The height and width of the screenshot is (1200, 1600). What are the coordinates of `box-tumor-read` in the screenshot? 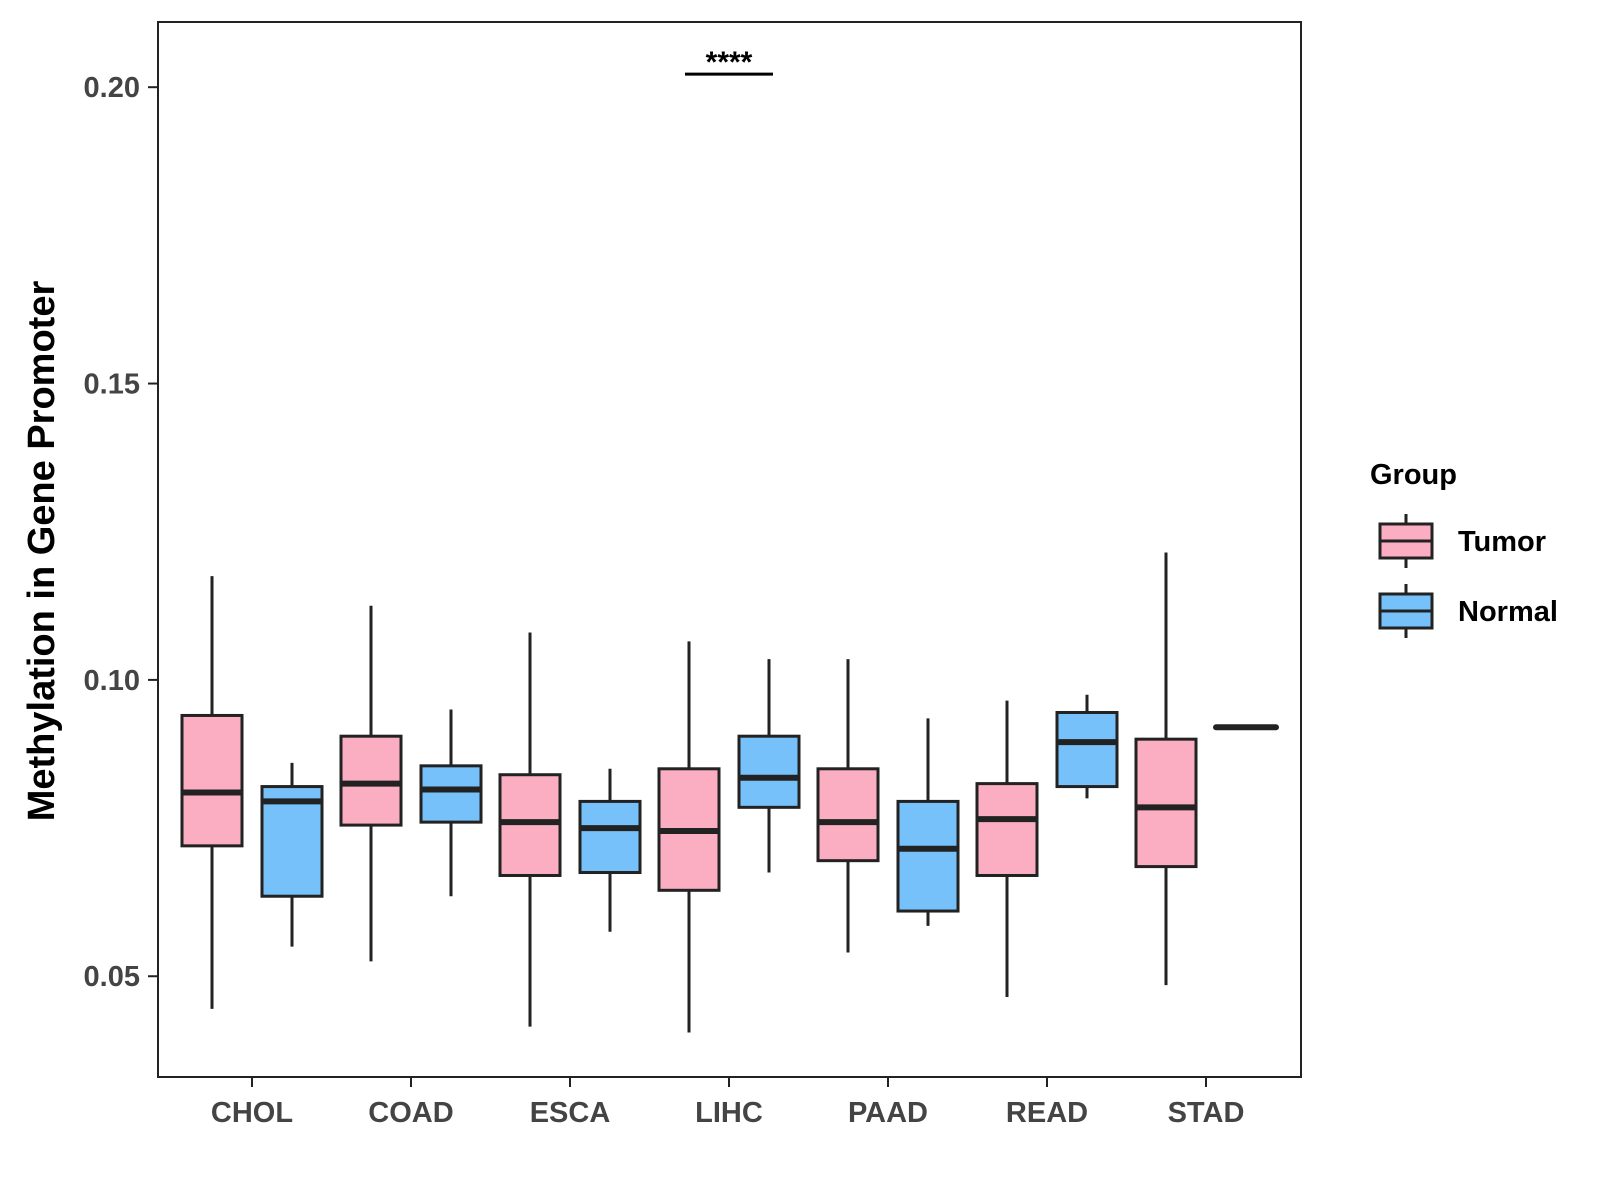 It's located at (1007, 848).